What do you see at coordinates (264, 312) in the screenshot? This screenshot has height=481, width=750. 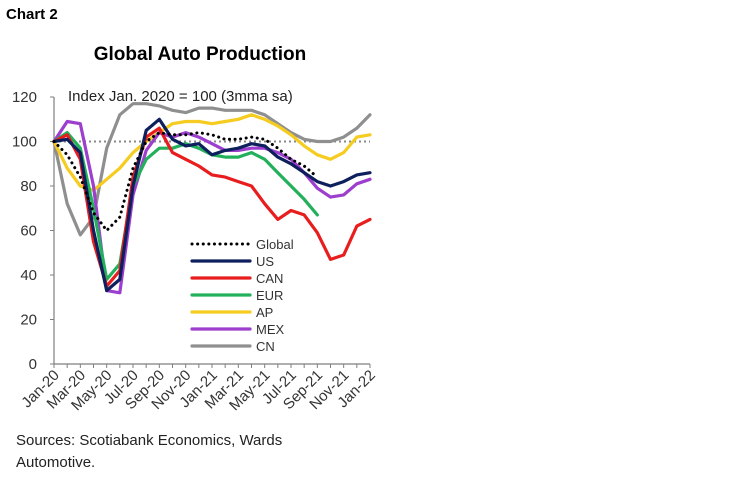 I see `legend-label-ap: AP` at bounding box center [264, 312].